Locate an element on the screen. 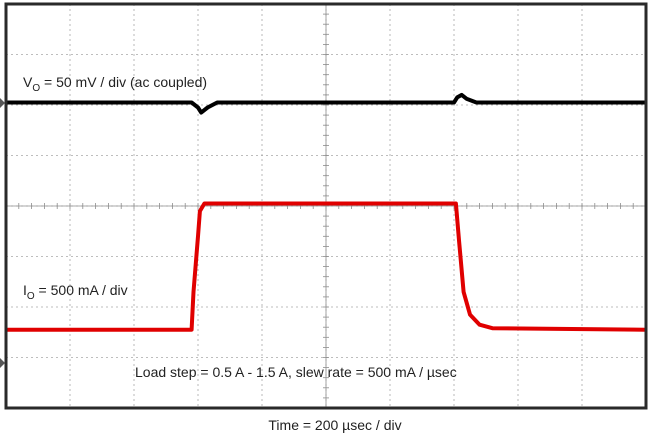 Image resolution: width=651 pixels, height=436 pixels. vo-label: VO = 50 mV / div (ac coupled) is located at coordinates (115, 84).